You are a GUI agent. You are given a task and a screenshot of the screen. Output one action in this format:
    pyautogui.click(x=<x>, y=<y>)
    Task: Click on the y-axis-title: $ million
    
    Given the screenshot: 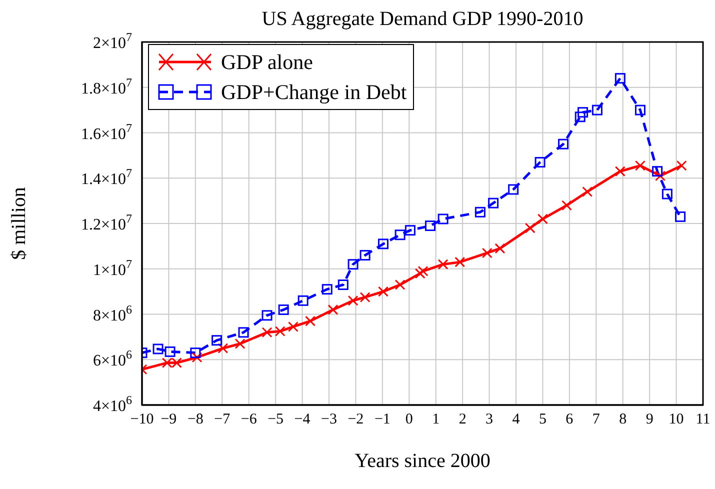 What is the action you would take?
    pyautogui.click(x=19, y=223)
    